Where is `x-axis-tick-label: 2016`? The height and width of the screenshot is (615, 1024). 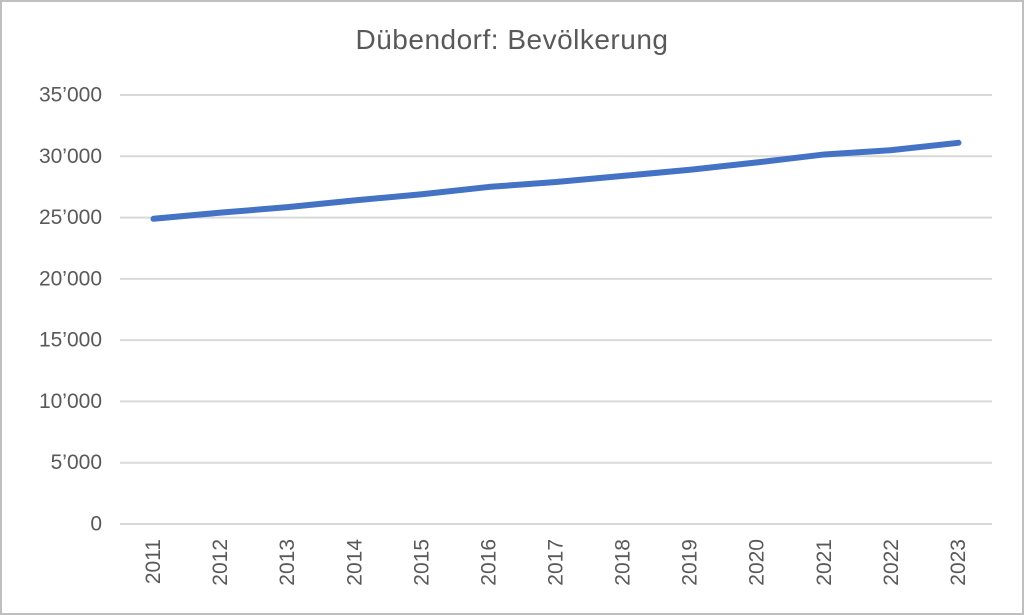
x-axis-tick-label: 2016 is located at coordinates (488, 562).